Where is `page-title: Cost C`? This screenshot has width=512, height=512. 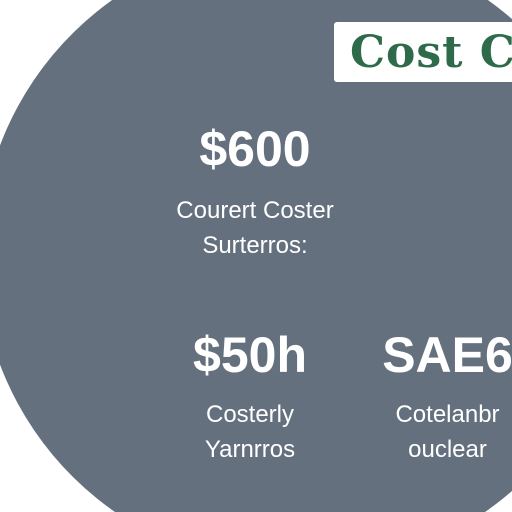 page-title: Cost C is located at coordinates (431, 52).